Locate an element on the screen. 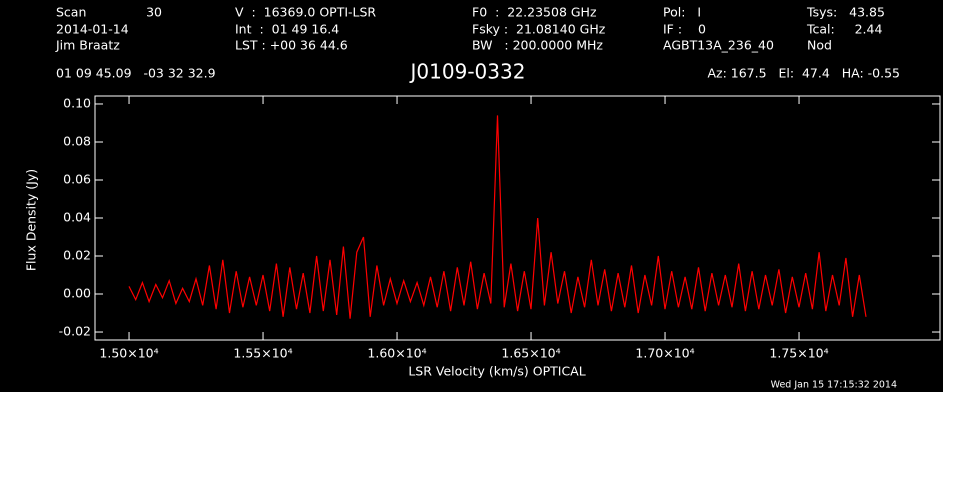  header-text: F0 : 22.23508 GHz is located at coordinates (534, 12).